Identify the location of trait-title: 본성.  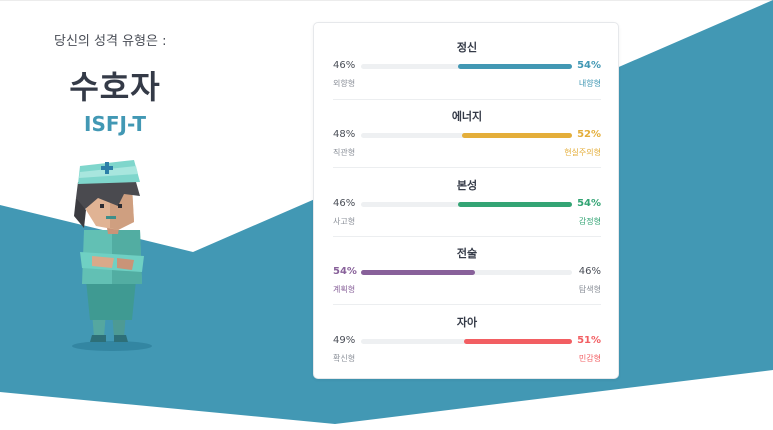
(467, 185).